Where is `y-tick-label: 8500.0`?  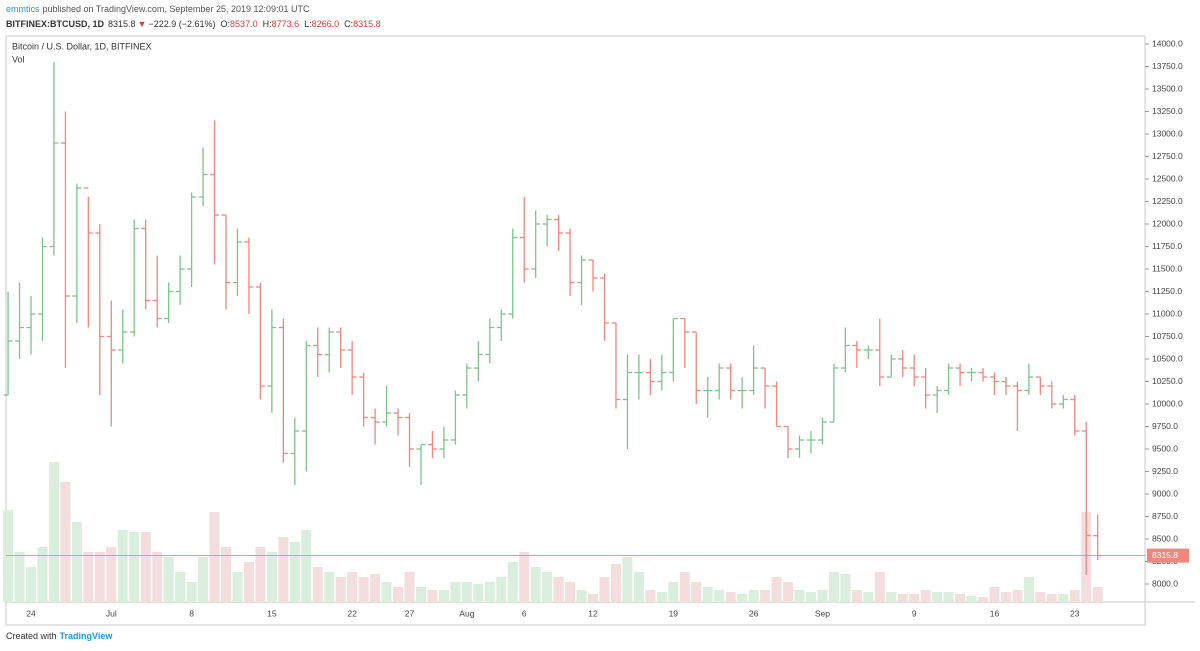
y-tick-label: 8500.0 is located at coordinates (1165, 538).